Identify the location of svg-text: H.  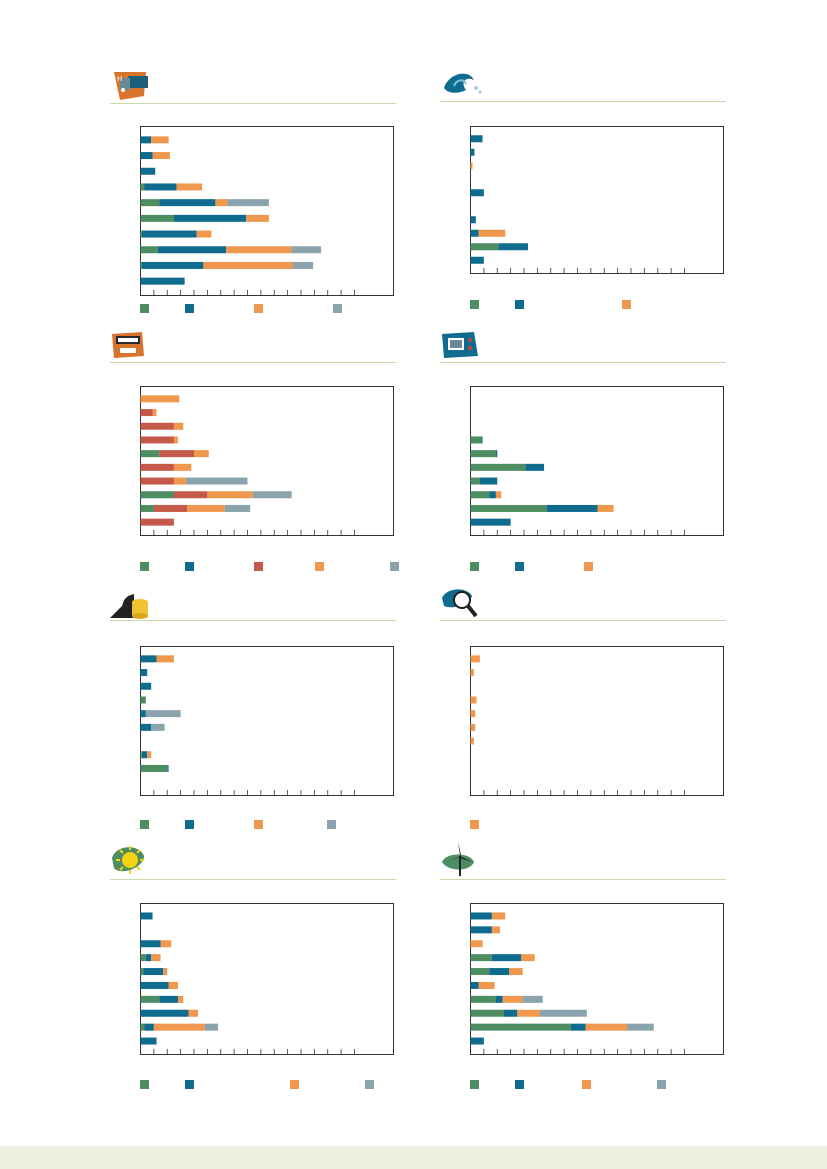
(119, 79).